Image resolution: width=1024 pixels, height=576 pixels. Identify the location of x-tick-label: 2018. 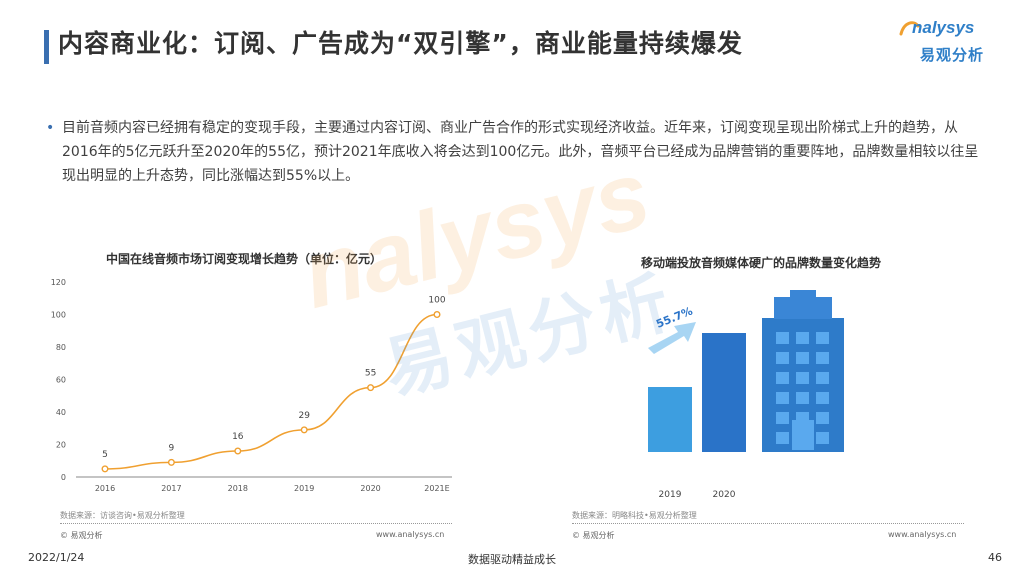
(238, 488).